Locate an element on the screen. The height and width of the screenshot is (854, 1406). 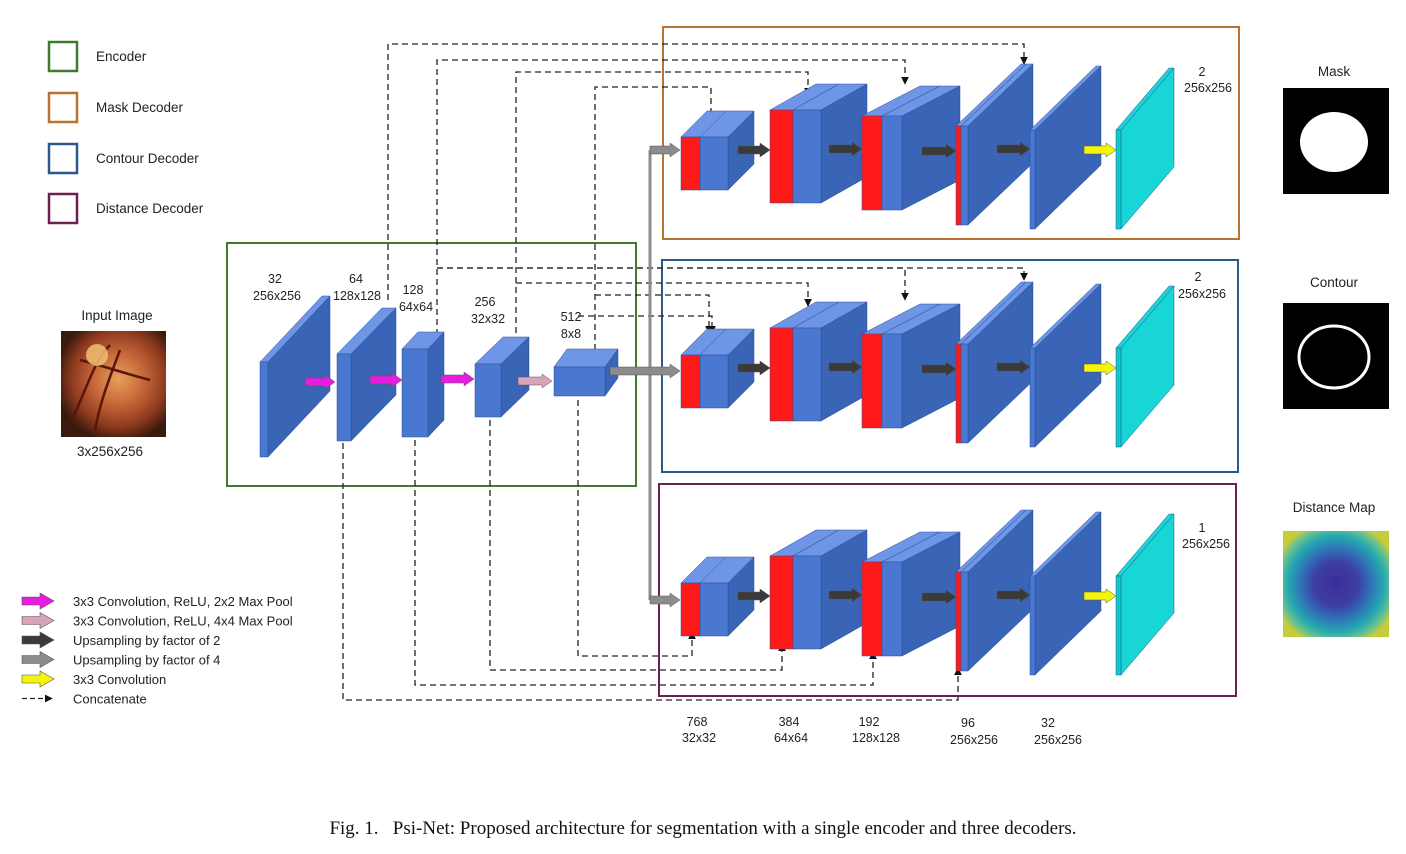
contour-decoder-frame is located at coordinates (950, 366).